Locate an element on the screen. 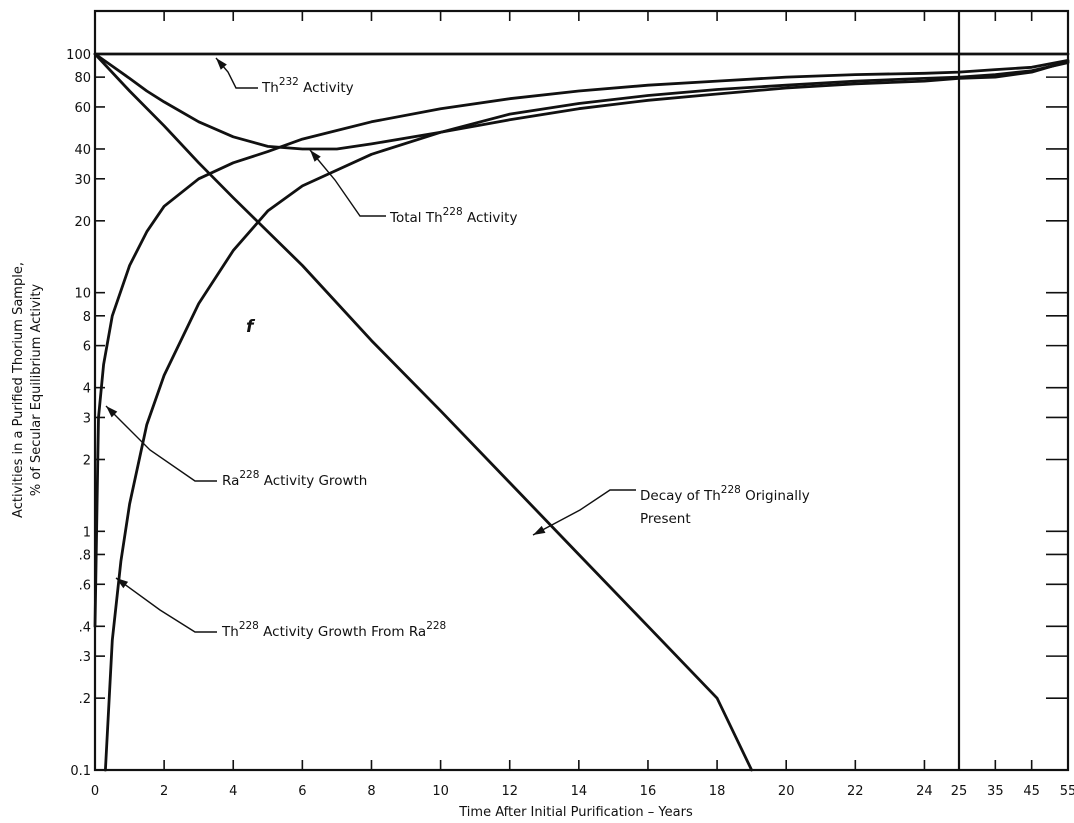 This screenshot has width=1074, height=823. y-tick-label-11: 8 is located at coordinates (87, 317).